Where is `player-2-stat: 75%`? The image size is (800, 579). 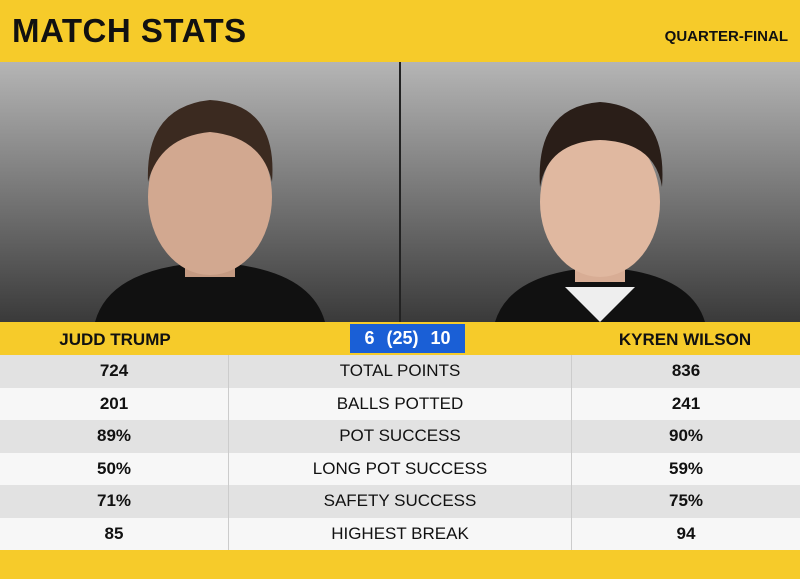
player-2-stat: 75% is located at coordinates (686, 500).